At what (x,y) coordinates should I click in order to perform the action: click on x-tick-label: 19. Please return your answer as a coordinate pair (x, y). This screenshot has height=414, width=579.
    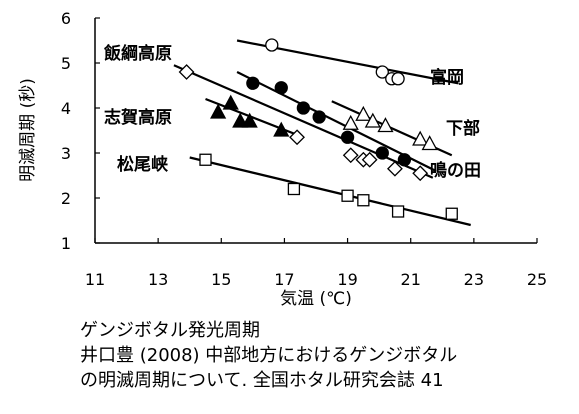
    Looking at the image, I should click on (347, 279).